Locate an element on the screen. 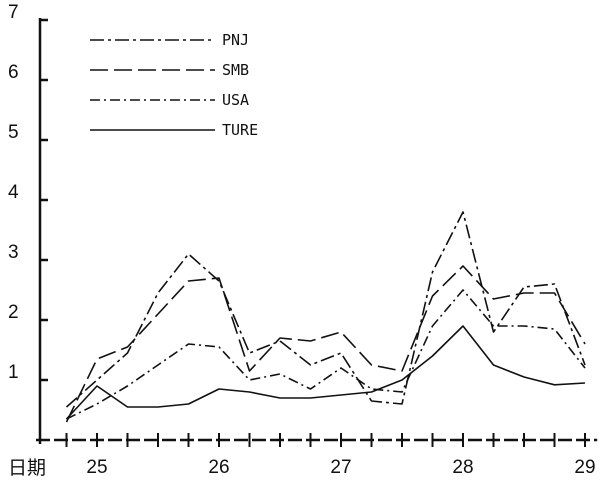 The height and width of the screenshot is (482, 614). y-tick-label: 7 is located at coordinates (13, 12).